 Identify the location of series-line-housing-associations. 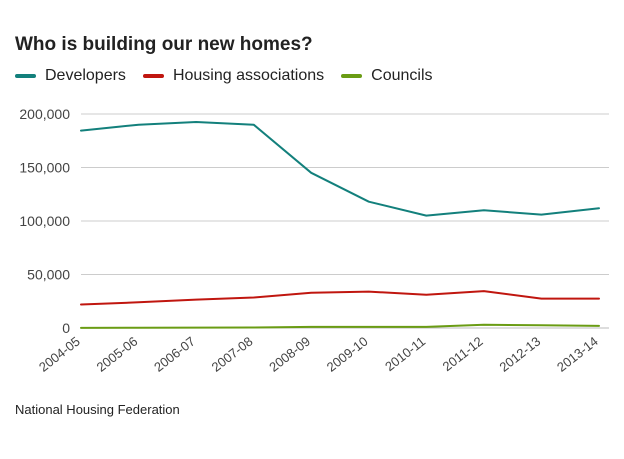
(340, 298).